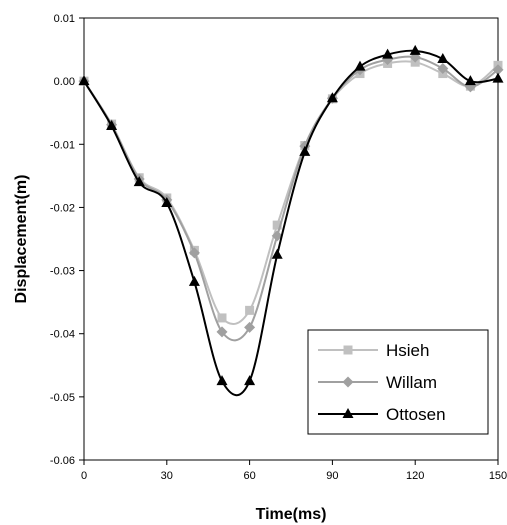  What do you see at coordinates (62, 398) in the screenshot?
I see `y-tick-label: -0.05` at bounding box center [62, 398].